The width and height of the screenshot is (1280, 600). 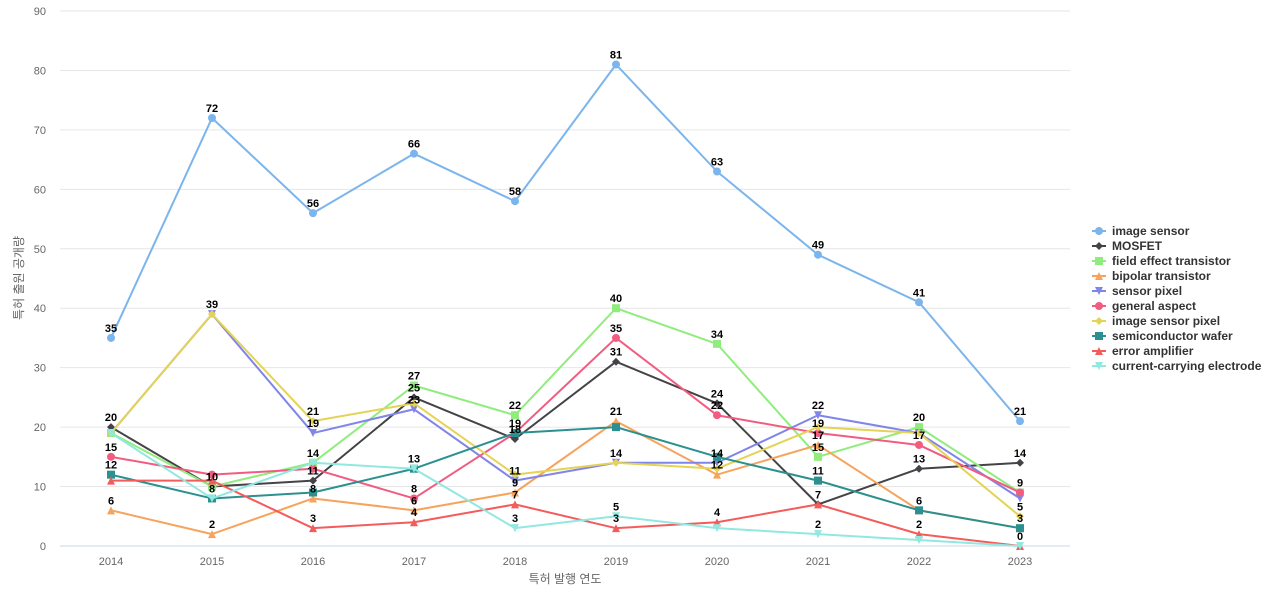 I want to click on x-tick-label: 2018, so click(x=515, y=562).